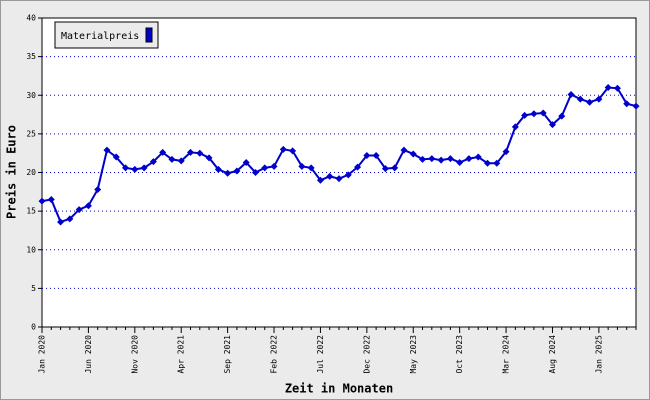 The image size is (650, 400). Describe the element at coordinates (33, 288) in the screenshot. I see `y-tick-label: 5` at that location.